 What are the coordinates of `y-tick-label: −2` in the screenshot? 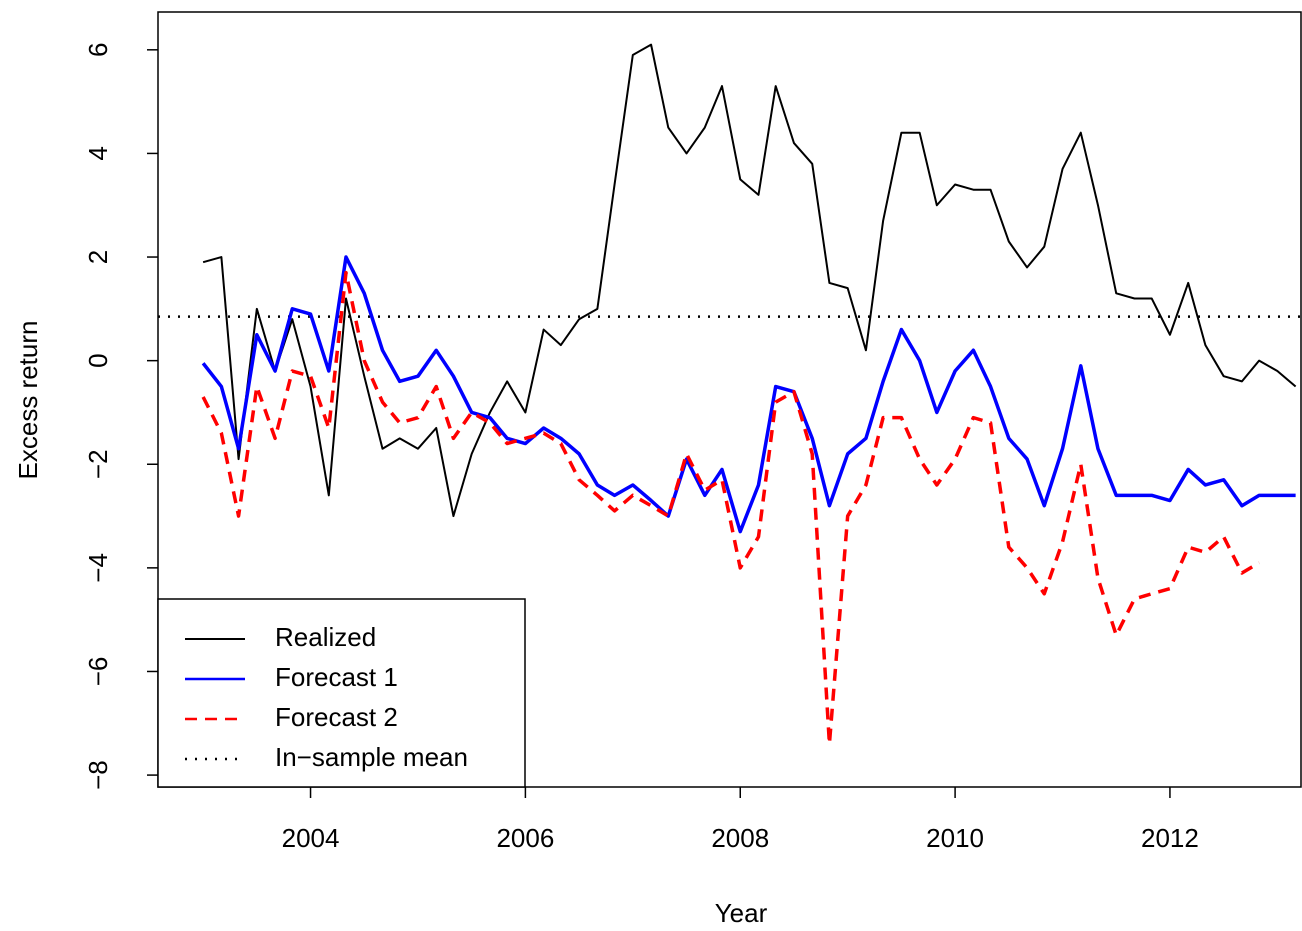 It's located at (98, 464).